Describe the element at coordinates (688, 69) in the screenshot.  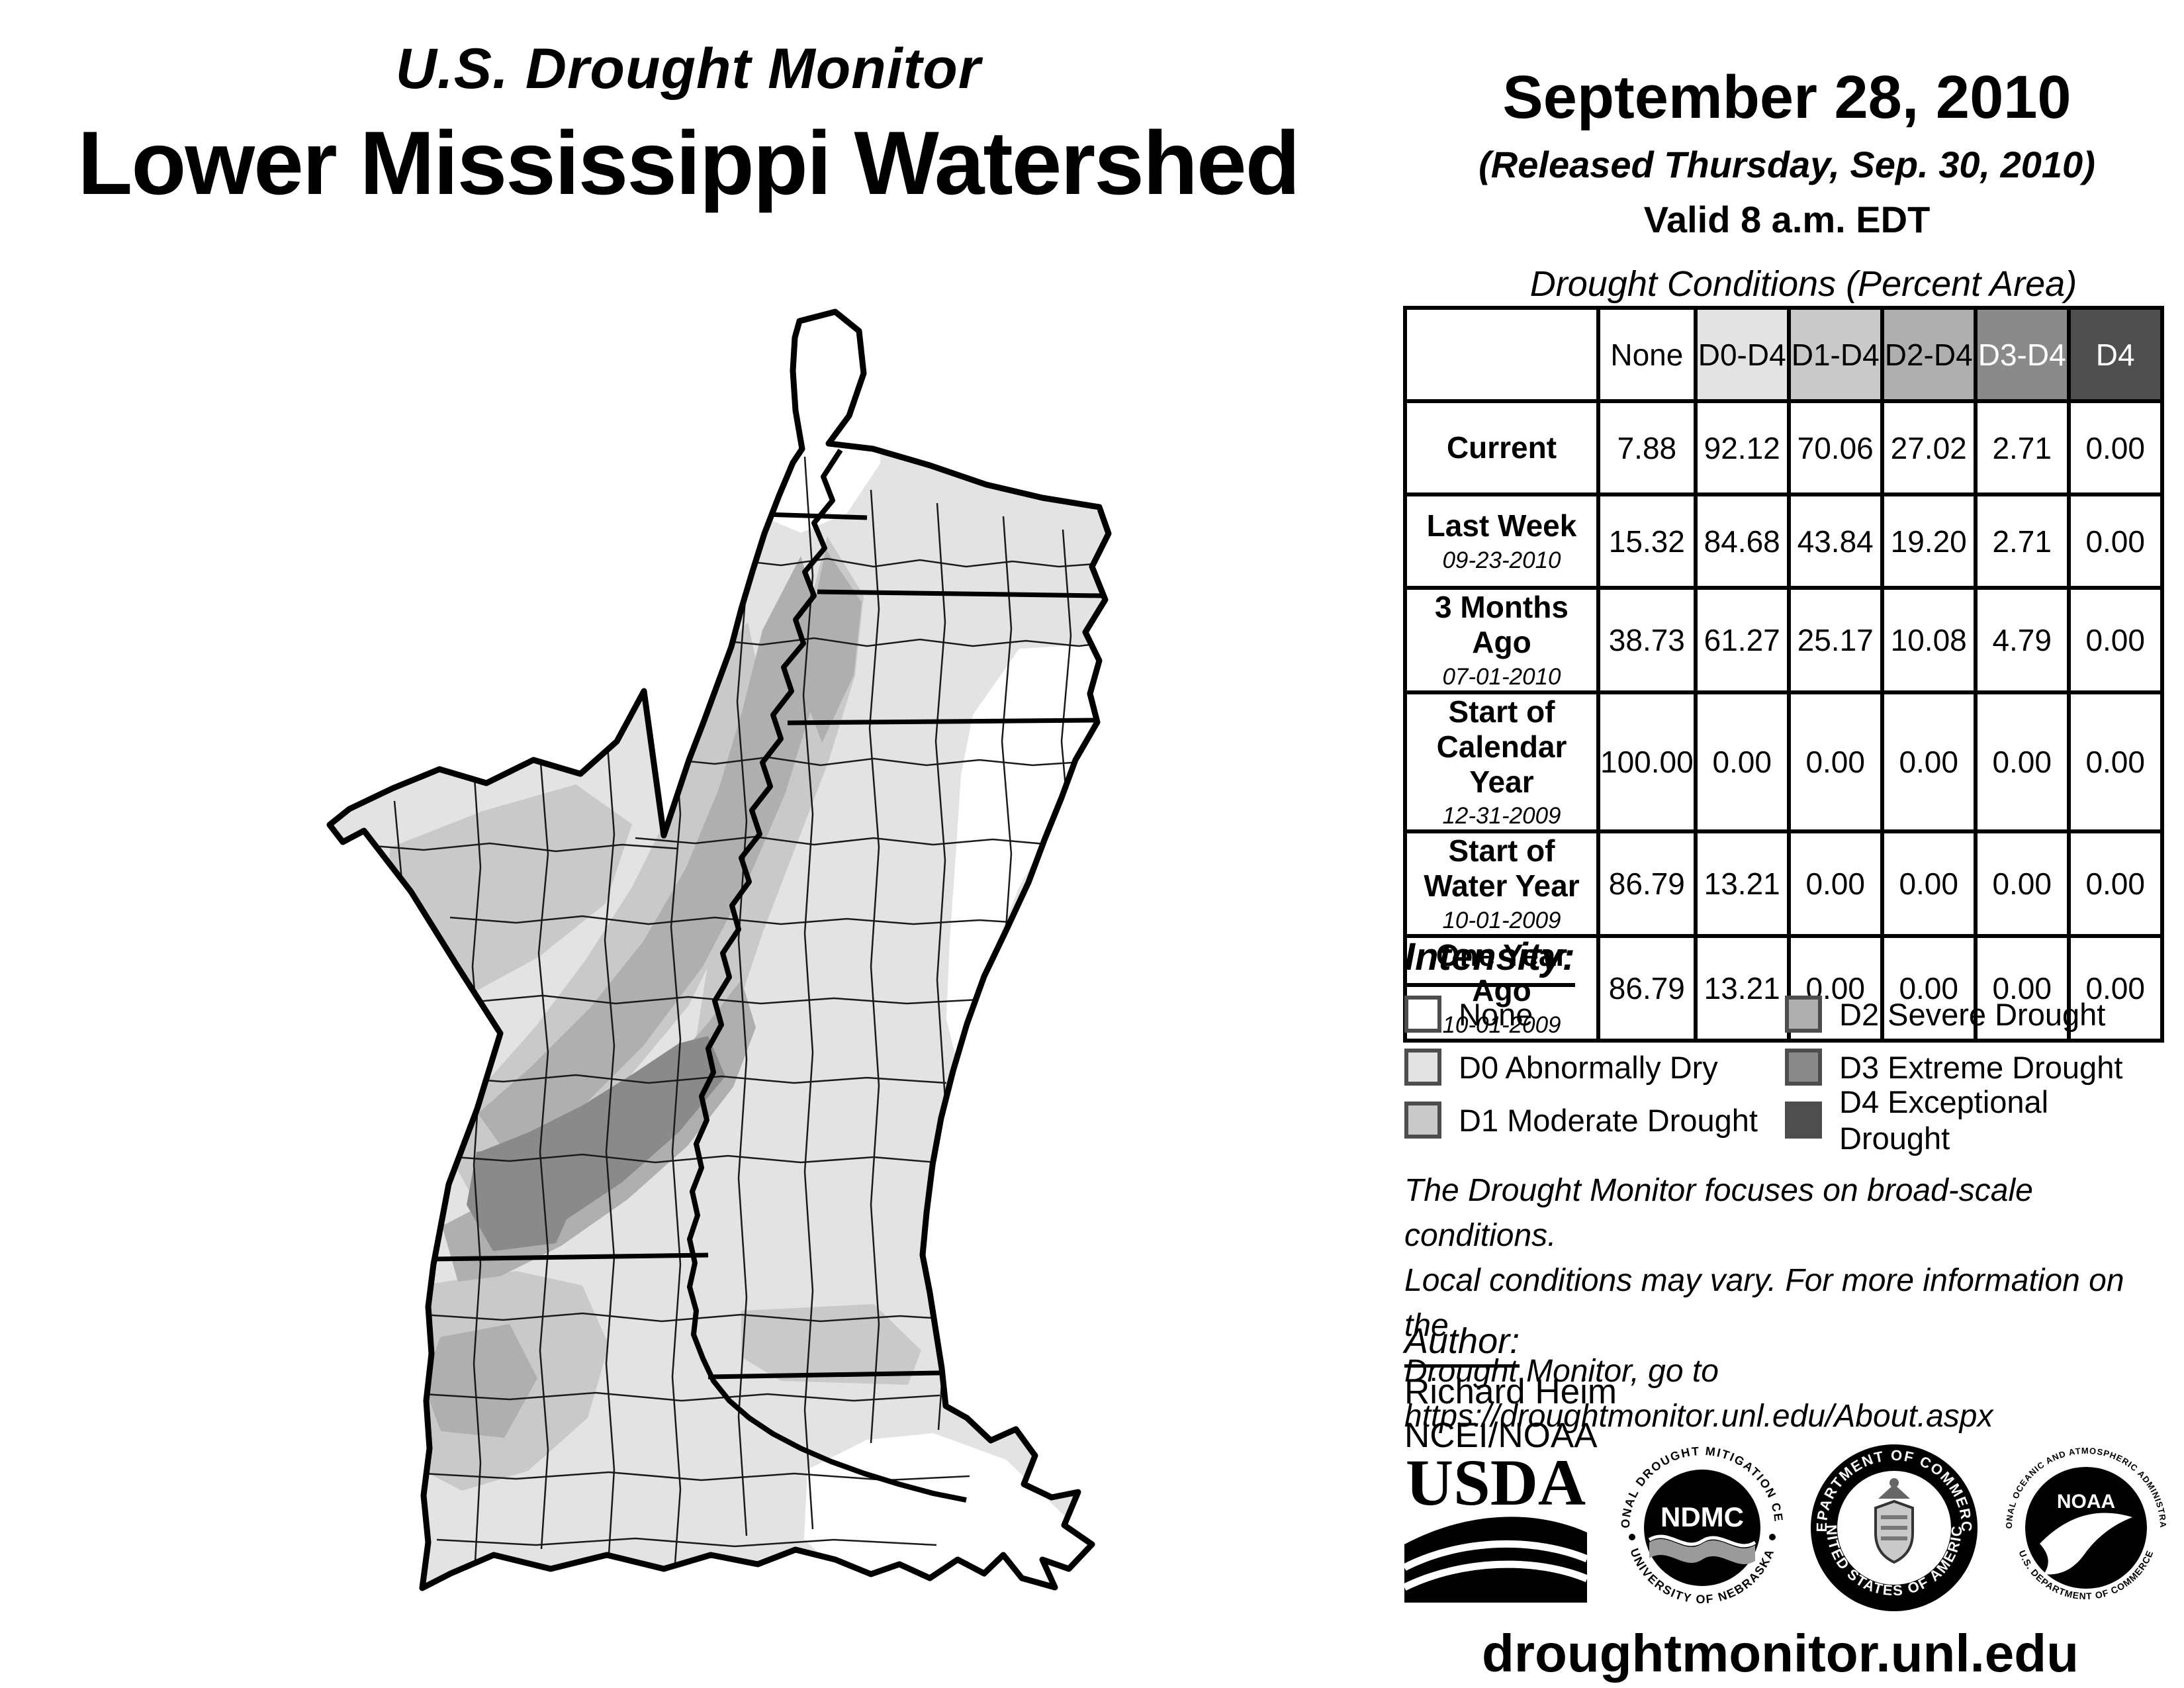
I see `report-subtitle: U.S. Drought Monitor` at that location.